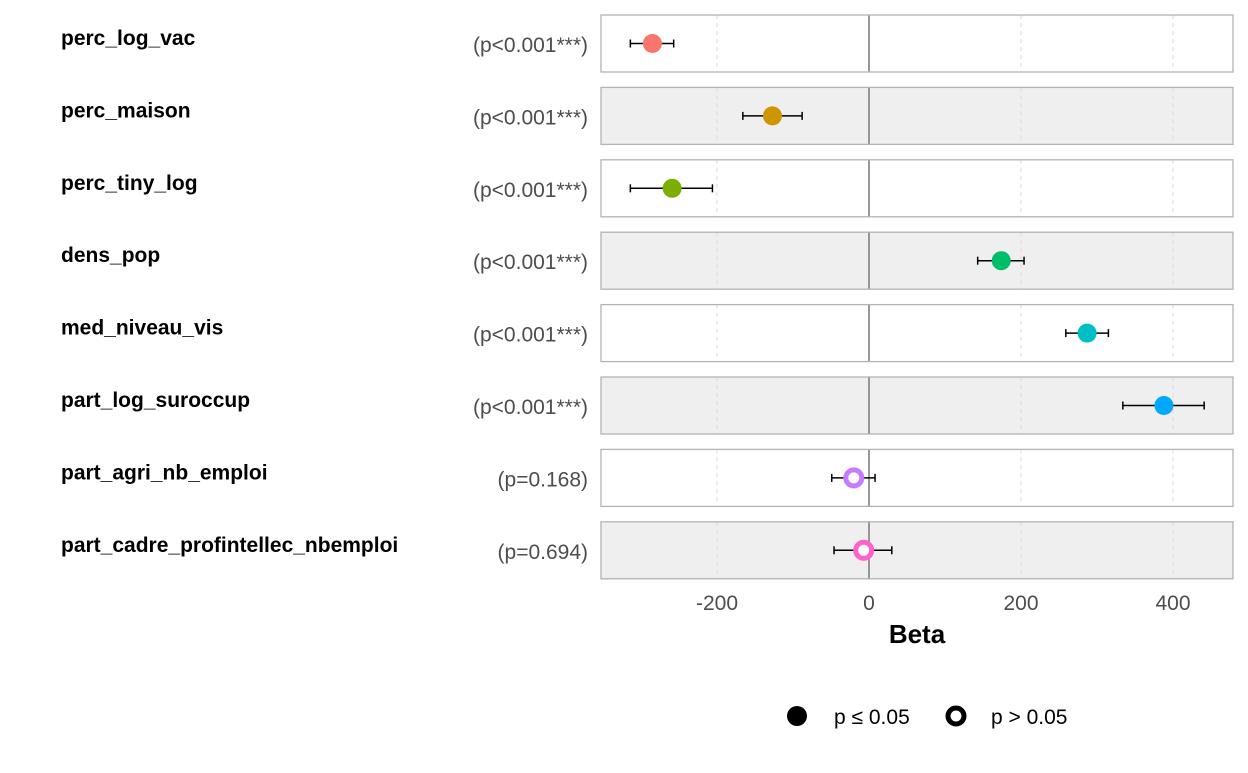 Image resolution: width=1248 pixels, height=773 pixels. I want to click on variable-label: dens_pop, so click(110, 255).